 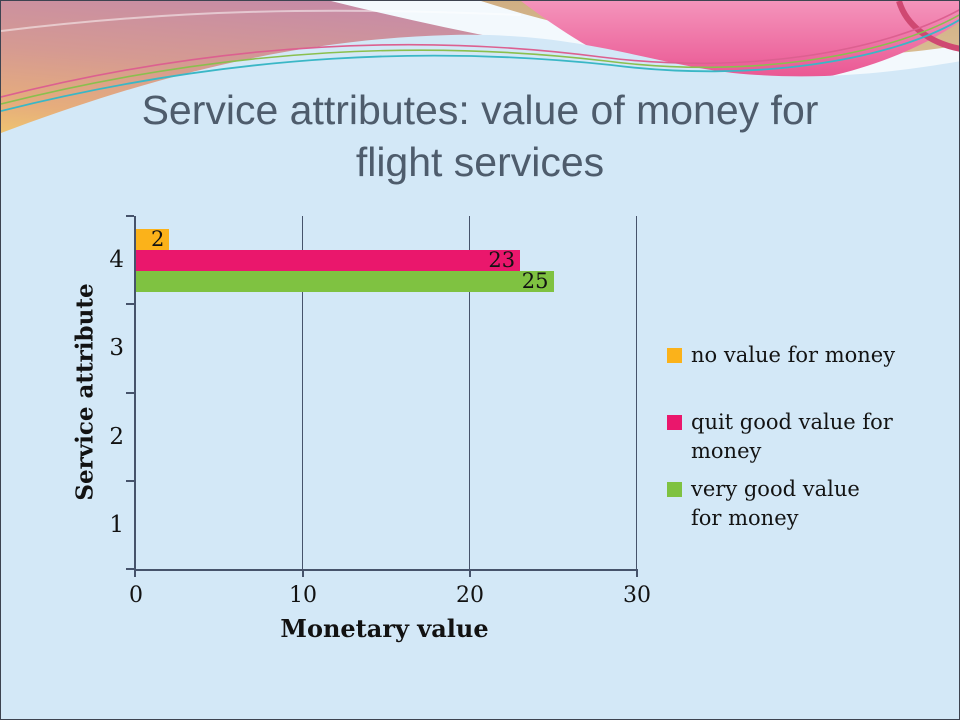 I want to click on x-tick-label: 30, so click(x=637, y=595).